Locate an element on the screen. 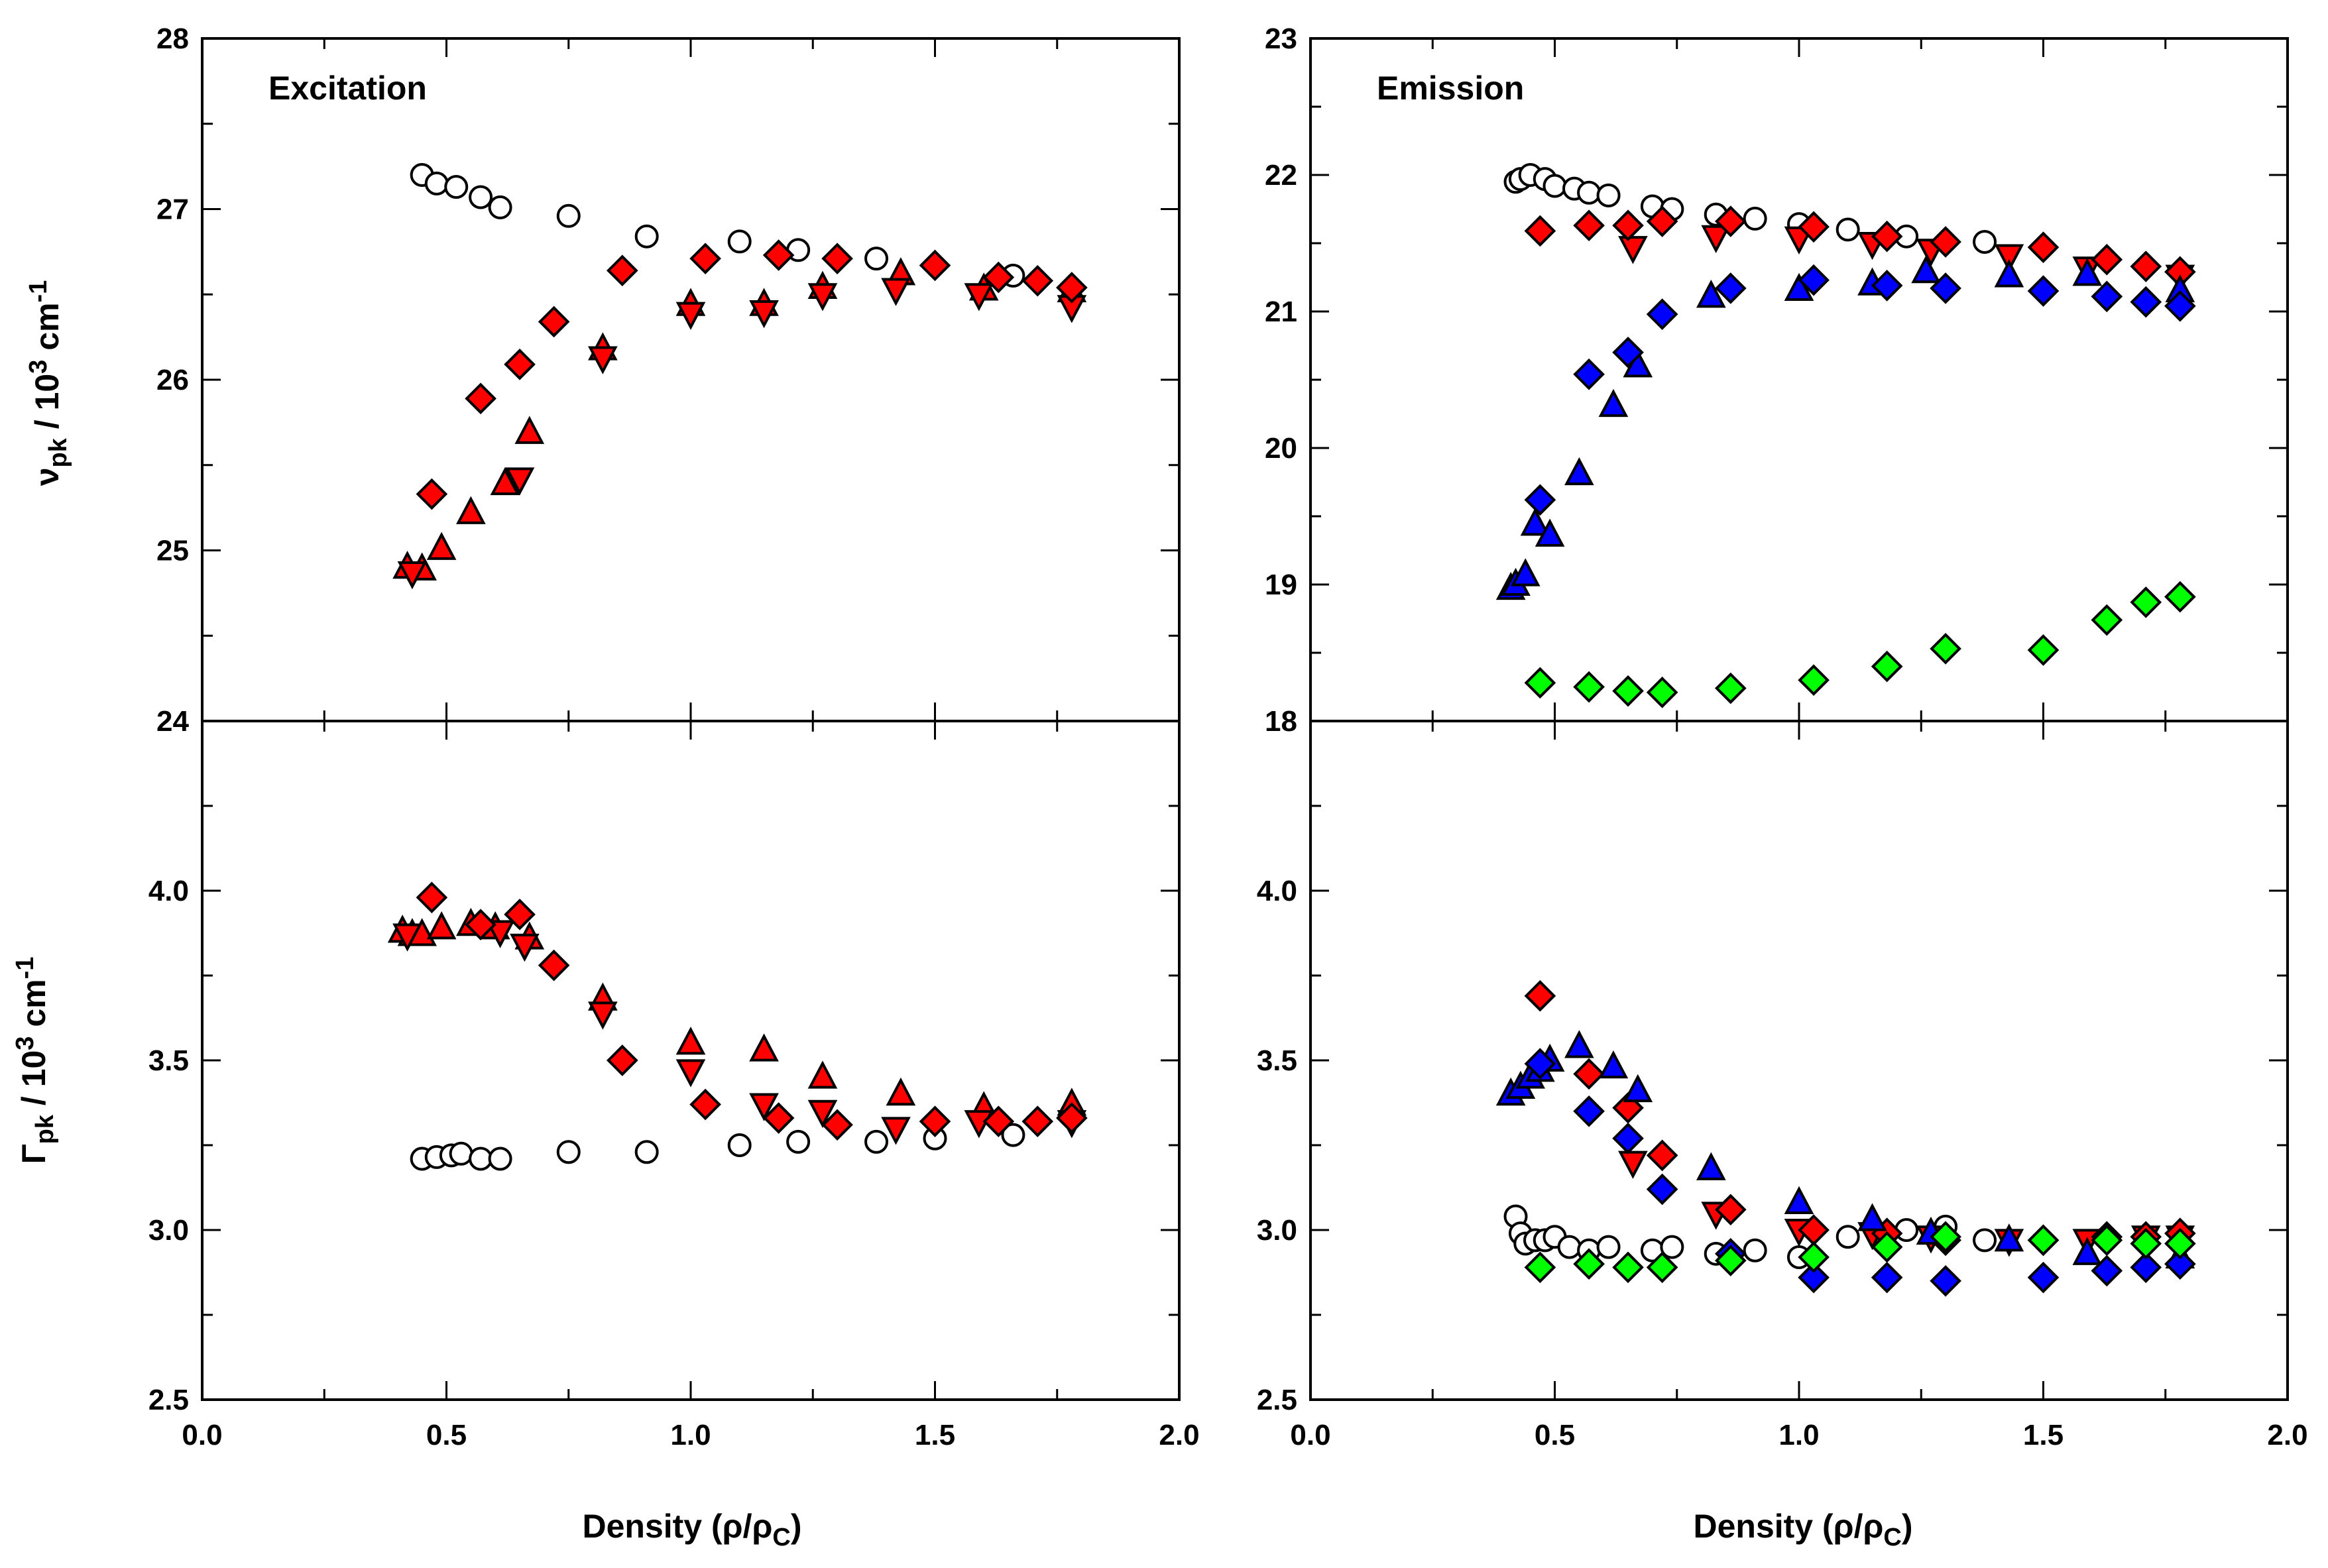 Image resolution: width=2328 pixels, height=1568 pixels. y-tick-label: 18 is located at coordinates (1281, 721).